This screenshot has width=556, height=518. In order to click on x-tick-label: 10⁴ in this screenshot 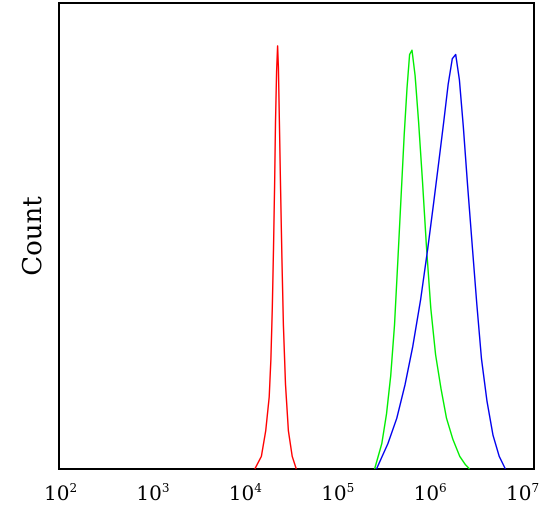, I will do `click(245, 493)`.